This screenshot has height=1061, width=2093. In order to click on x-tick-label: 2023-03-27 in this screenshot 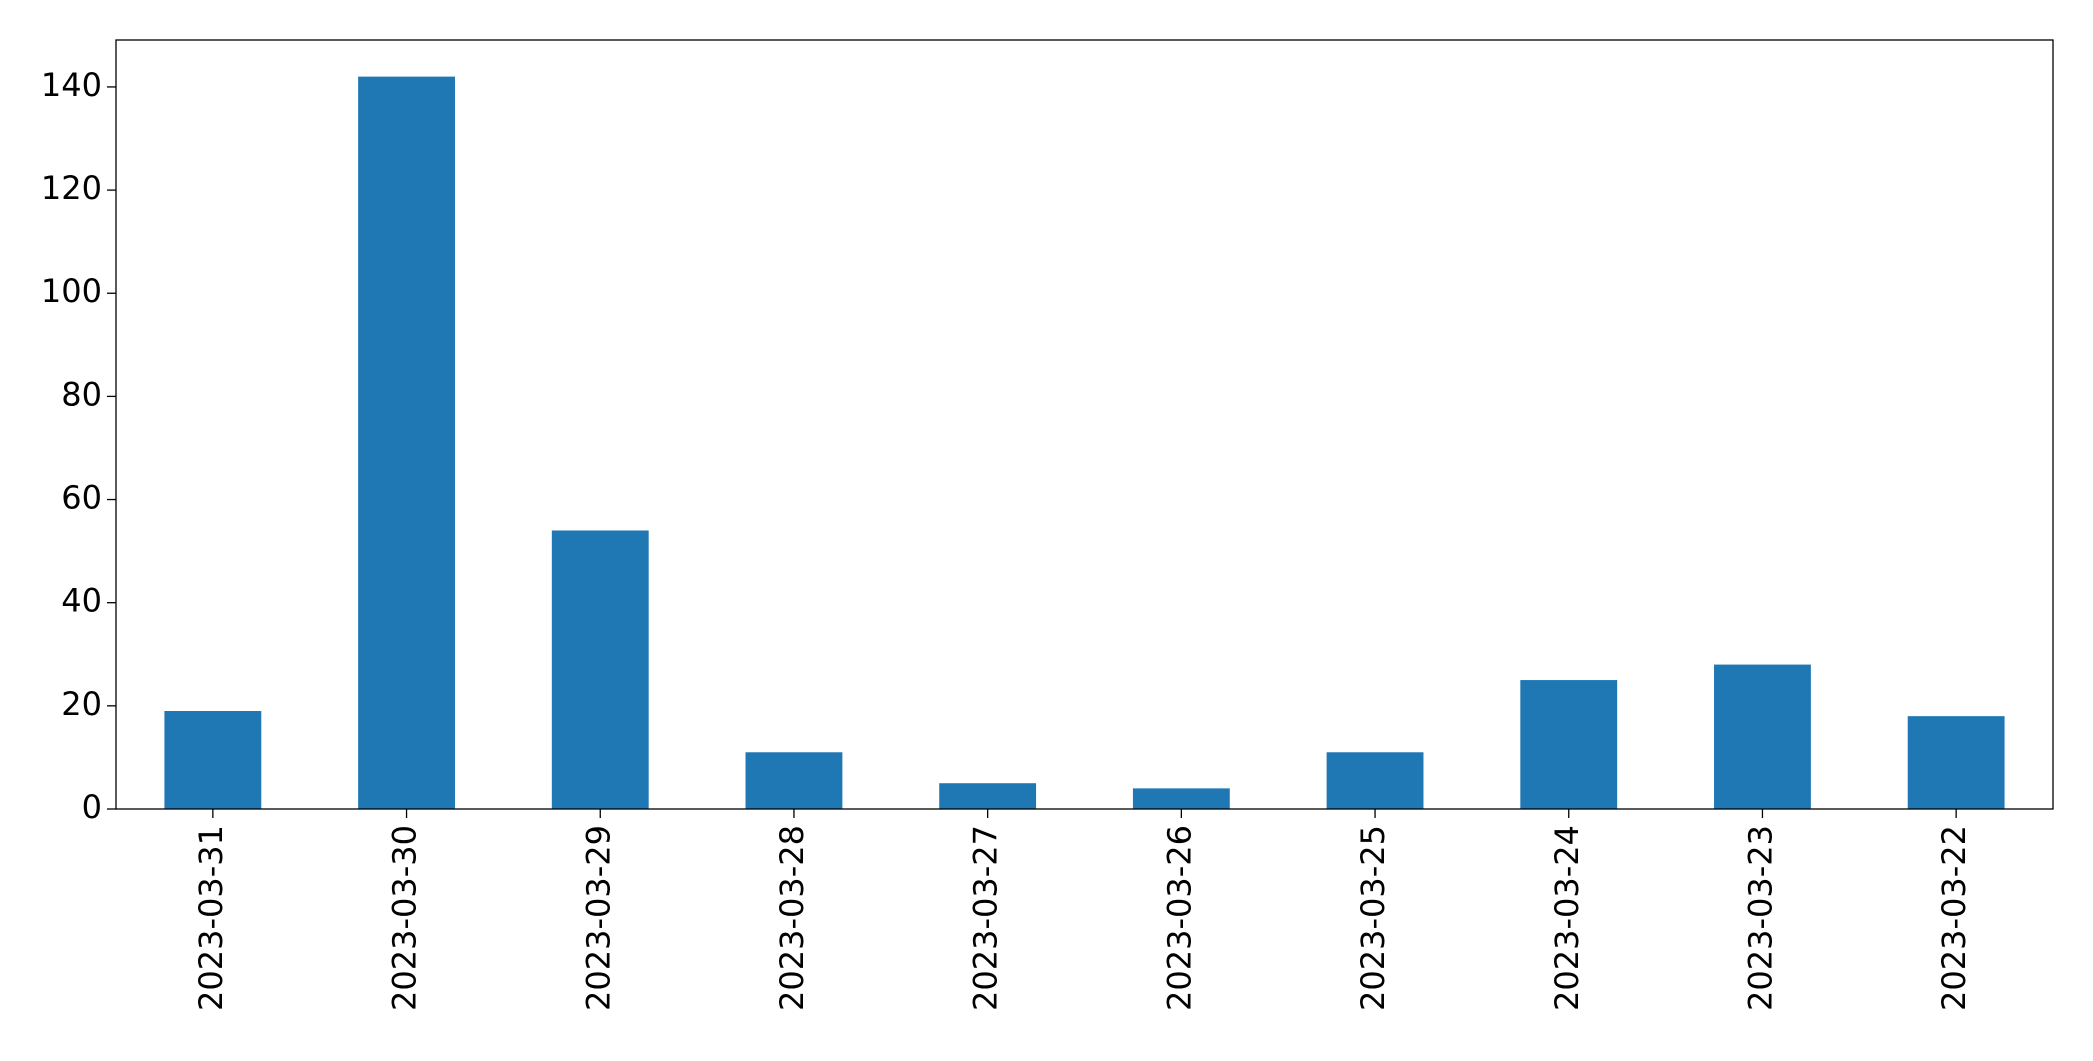, I will do `click(986, 918)`.